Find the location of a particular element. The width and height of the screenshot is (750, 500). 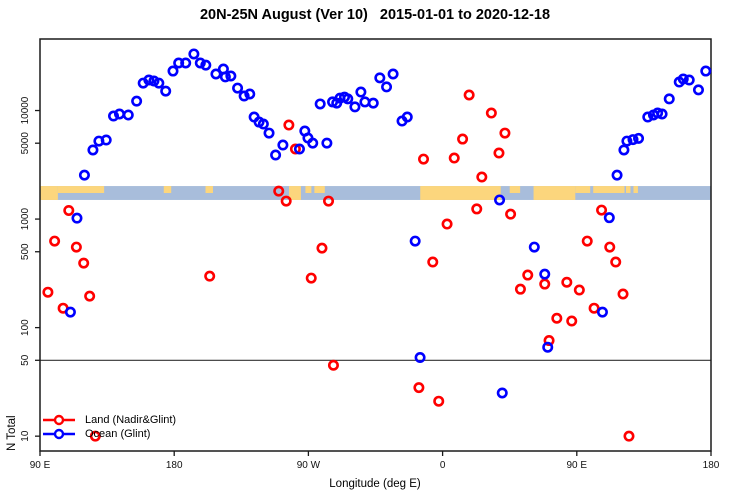

legend-item-ocean: Ocean (Glint) is located at coordinates (109, 434).